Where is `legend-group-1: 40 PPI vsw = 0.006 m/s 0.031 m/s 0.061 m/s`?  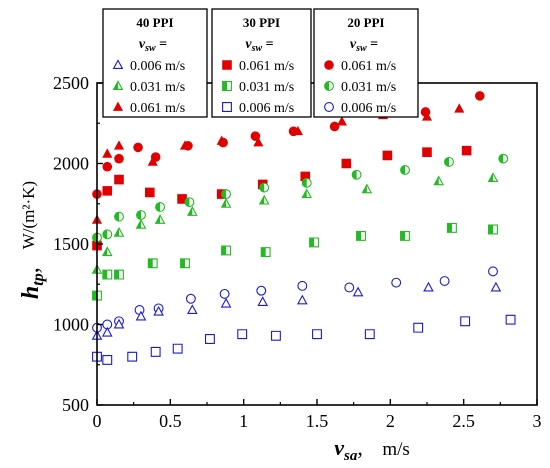
legend-group-1: 40 PPI vsw = 0.006 m/s 0.031 m/s 0.061 m/s is located at coordinates (155, 63).